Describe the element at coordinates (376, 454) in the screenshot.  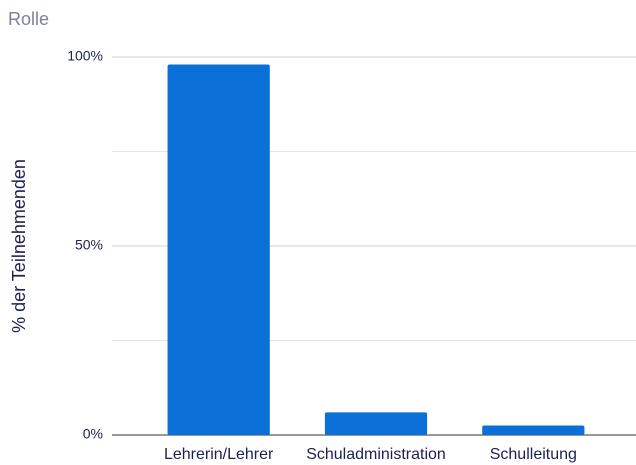
I see `x-tick-label: Schuladministration` at that location.